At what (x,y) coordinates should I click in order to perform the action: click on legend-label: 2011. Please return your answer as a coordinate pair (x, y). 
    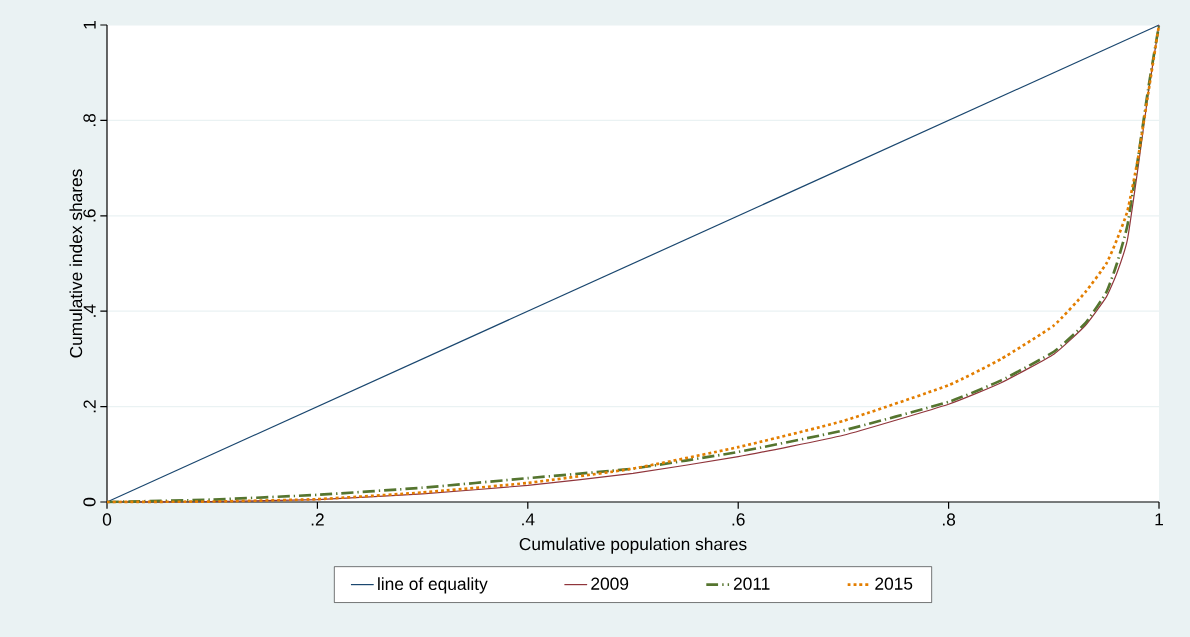
    Looking at the image, I should click on (751, 583).